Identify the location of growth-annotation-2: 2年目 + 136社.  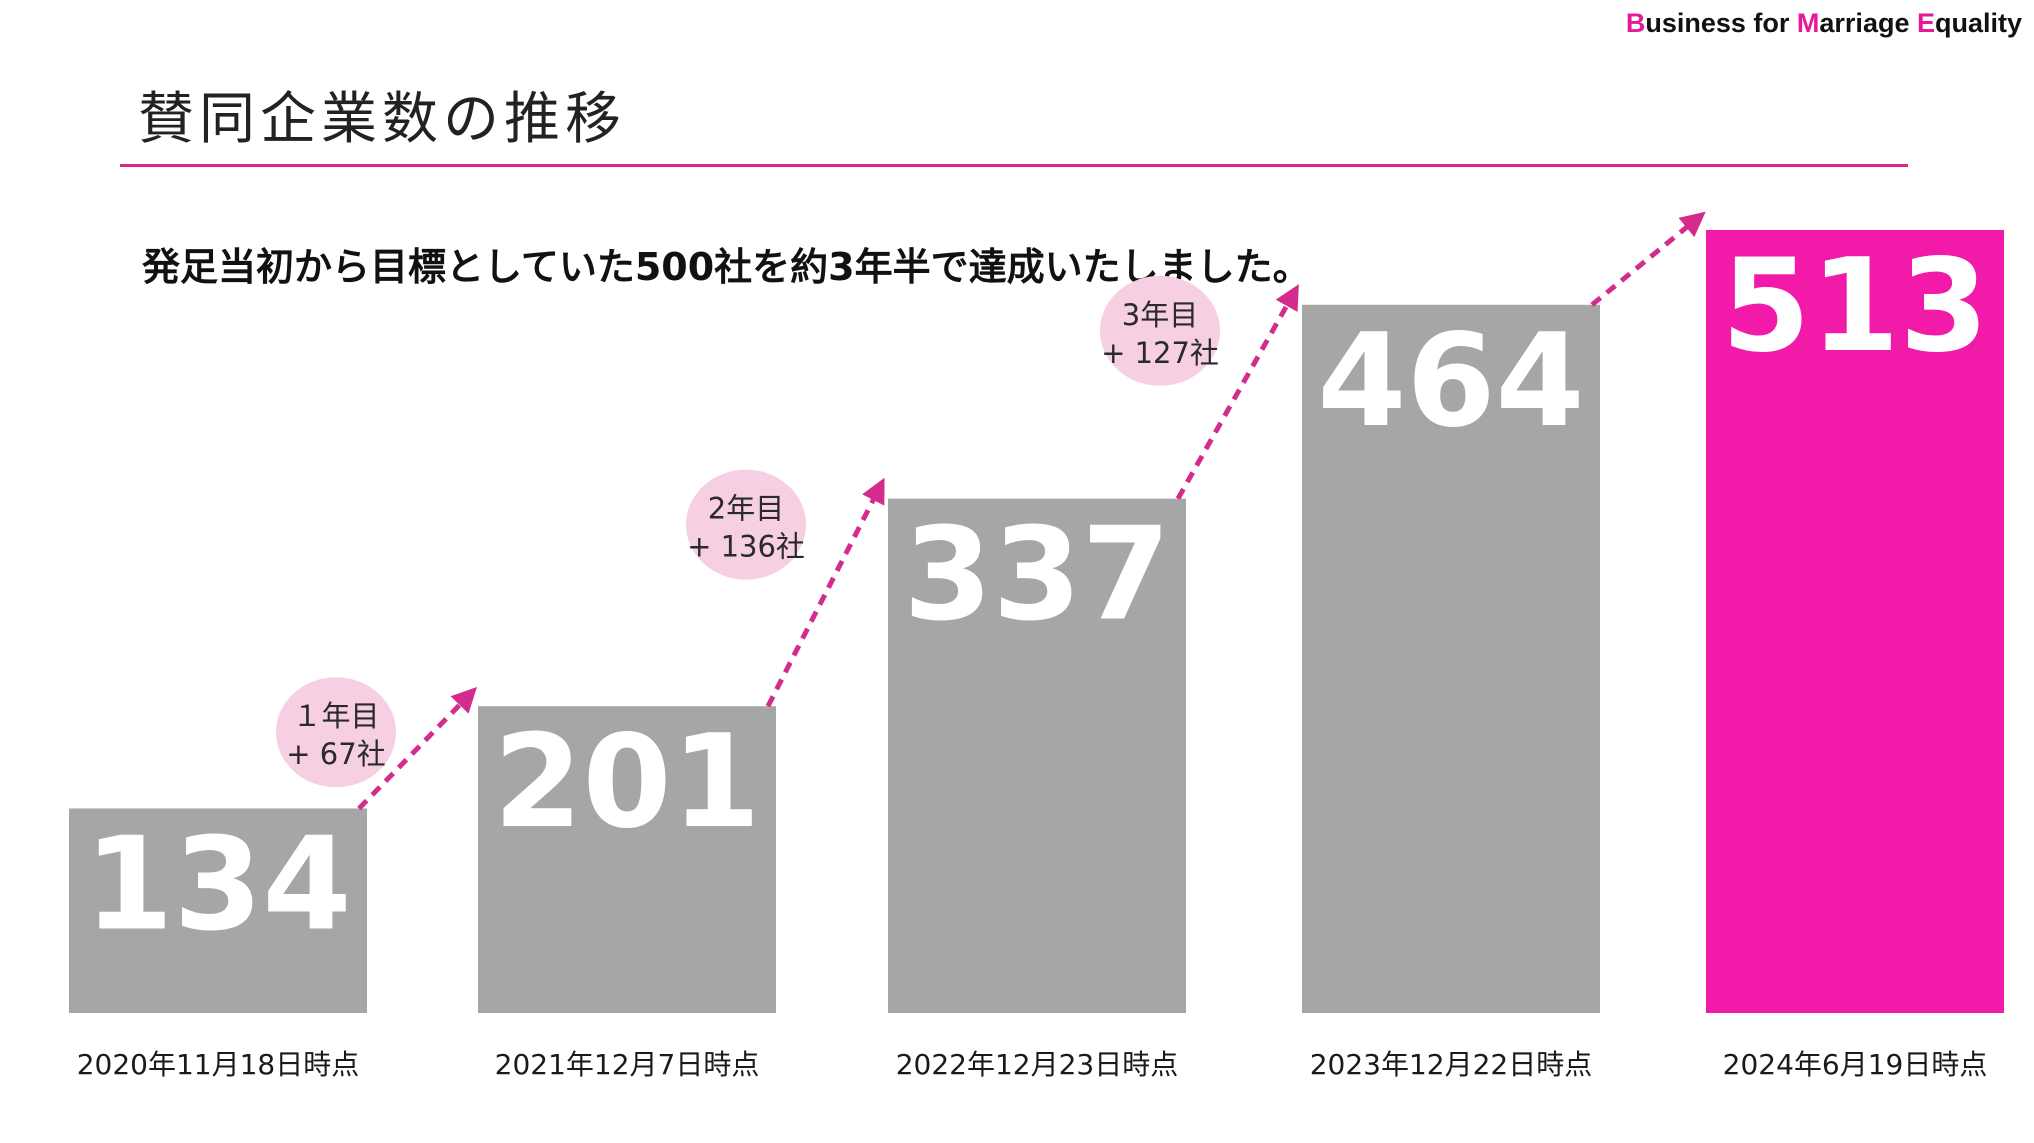
(746, 524).